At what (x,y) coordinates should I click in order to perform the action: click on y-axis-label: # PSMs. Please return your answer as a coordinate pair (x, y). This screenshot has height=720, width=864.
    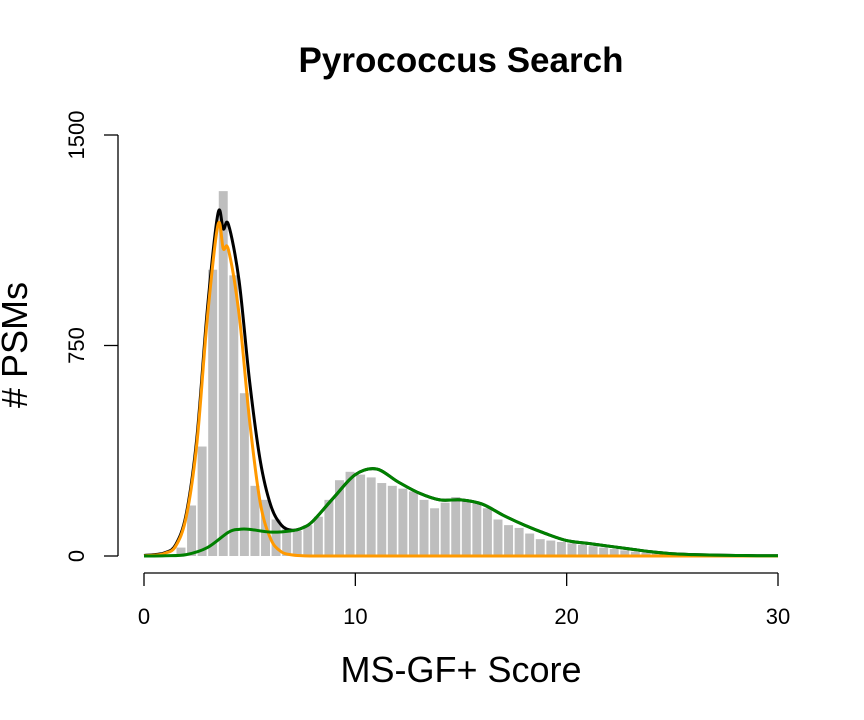
    Looking at the image, I should click on (17, 345).